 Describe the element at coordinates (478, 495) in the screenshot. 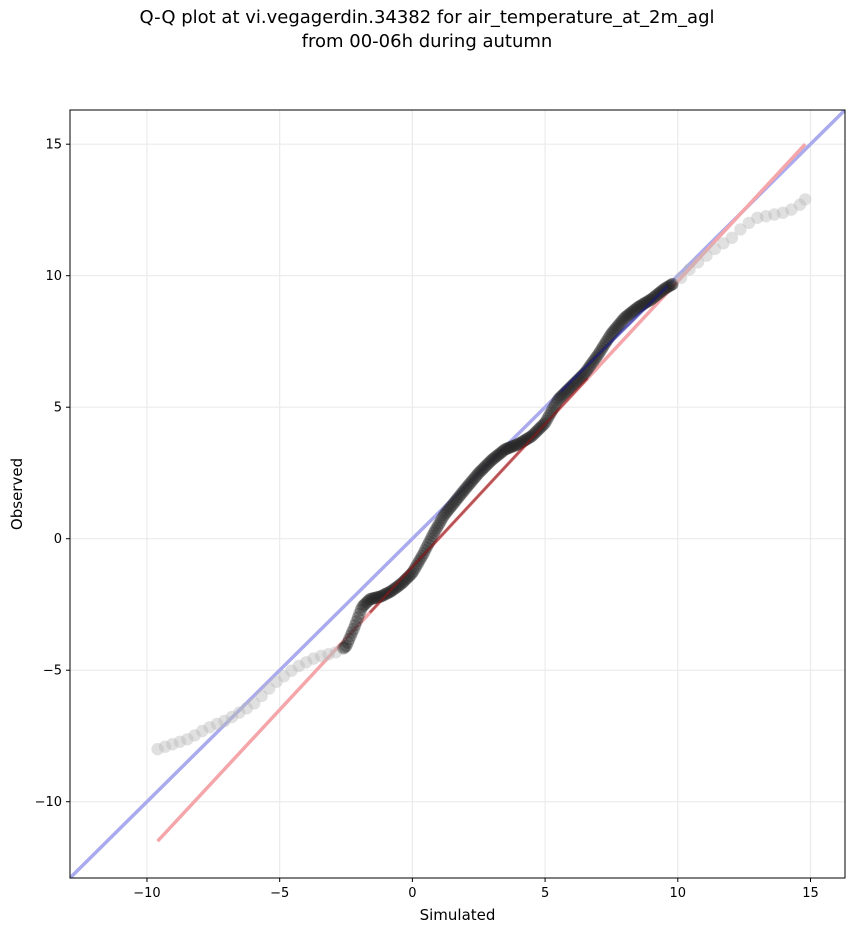

I see `fit-line-overlay` at that location.